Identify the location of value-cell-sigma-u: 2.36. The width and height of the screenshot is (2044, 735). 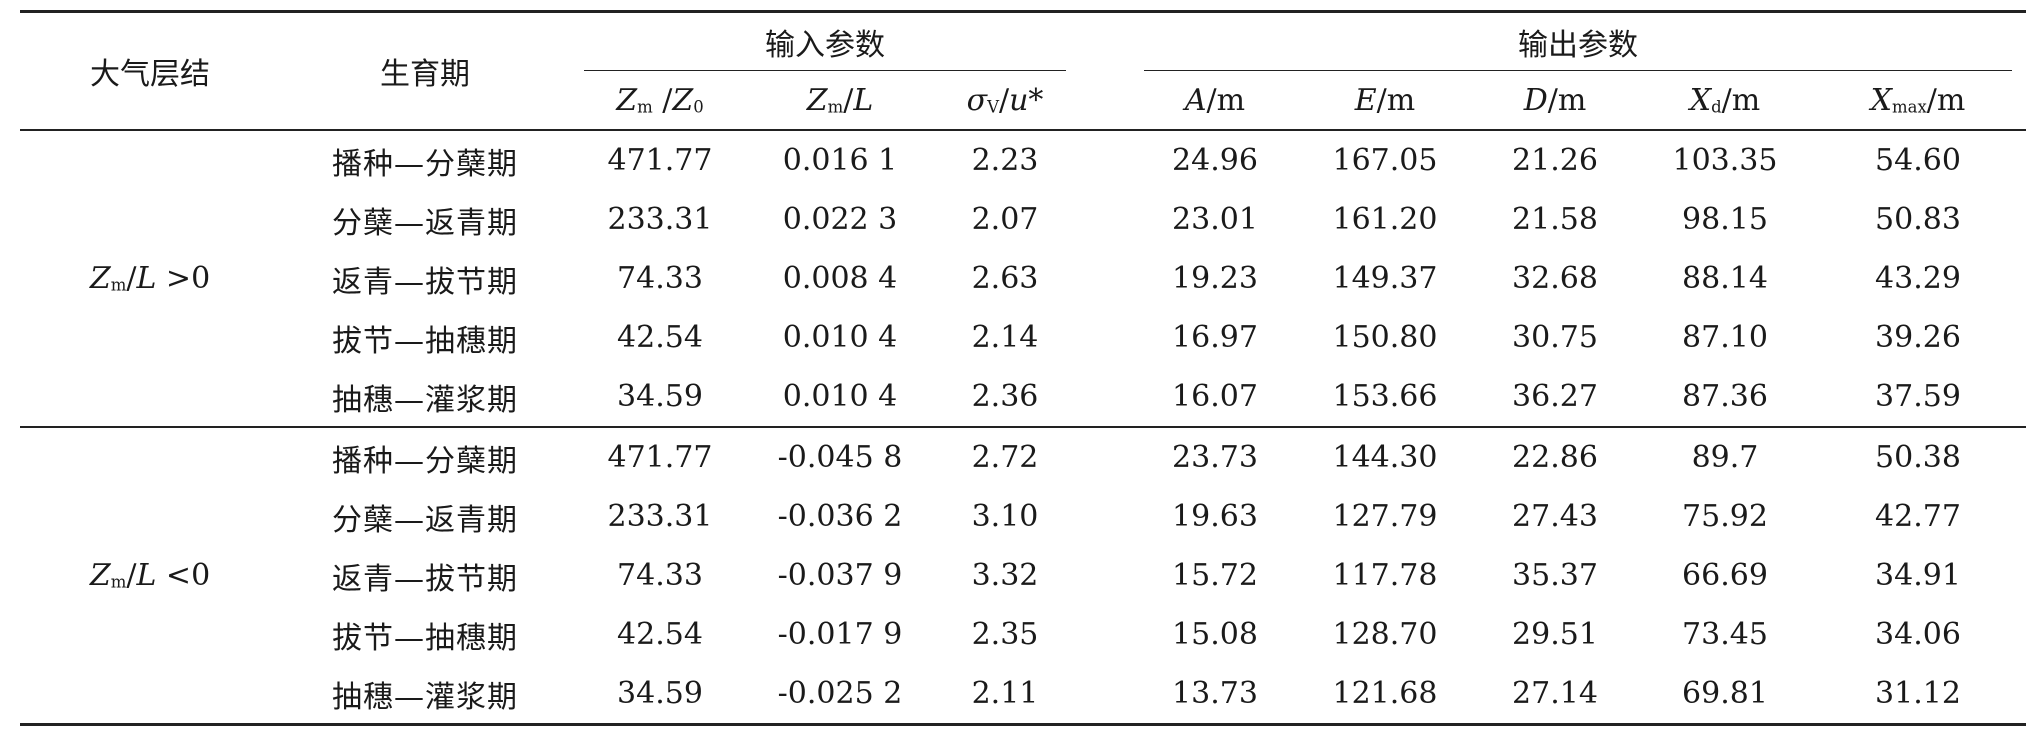
(1005, 396).